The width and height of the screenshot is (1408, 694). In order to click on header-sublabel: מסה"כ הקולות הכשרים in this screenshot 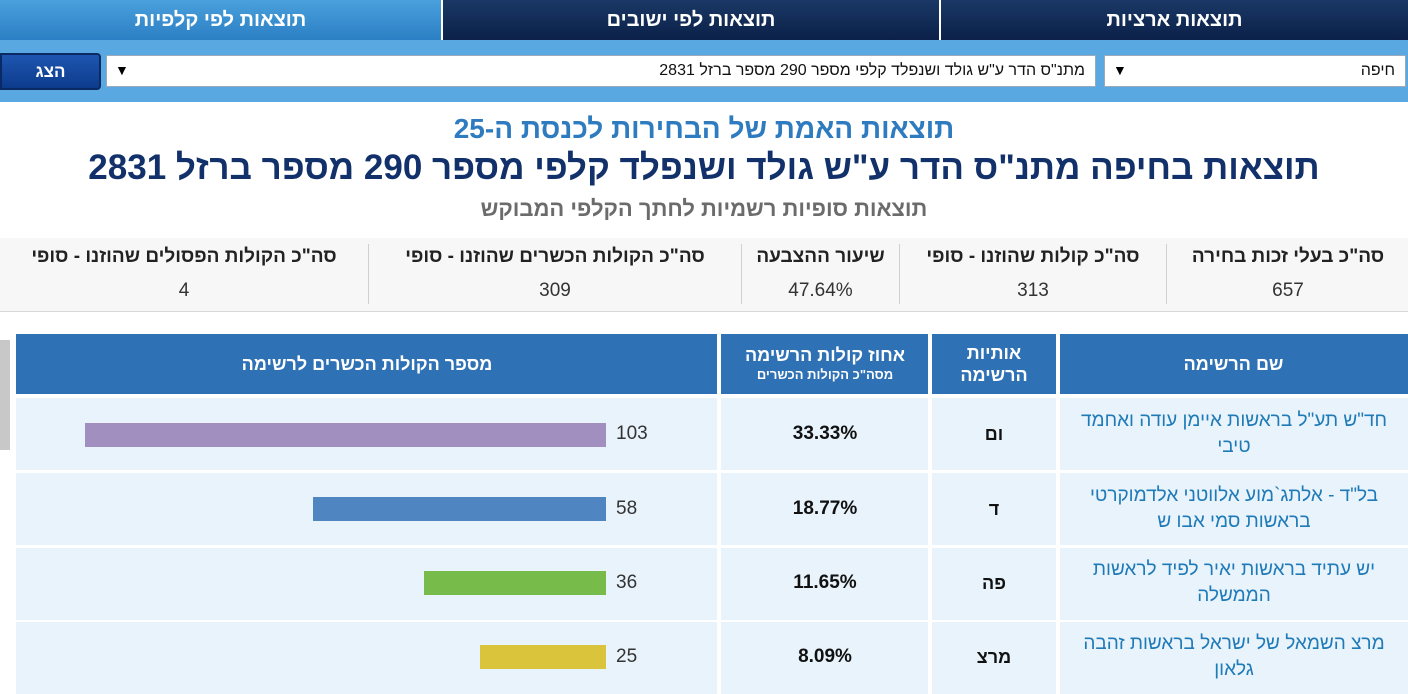, I will do `click(825, 374)`.